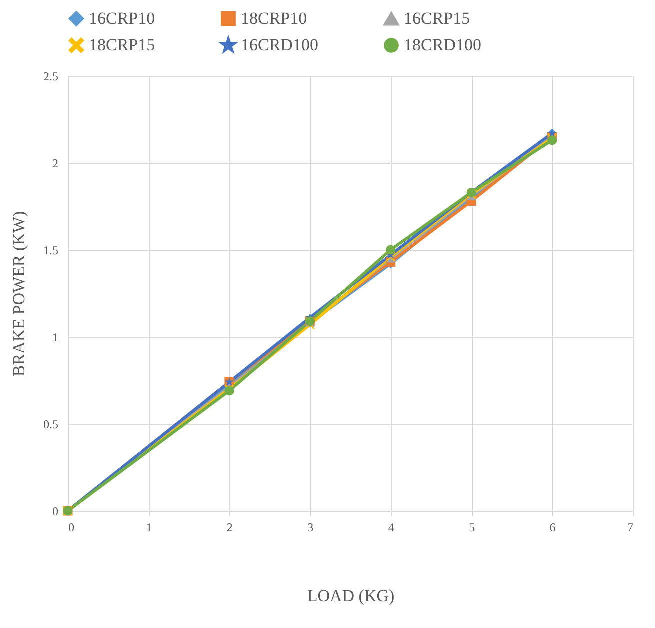 This screenshot has width=655, height=628. What do you see at coordinates (229, 527) in the screenshot?
I see `x-tick-label: 2` at bounding box center [229, 527].